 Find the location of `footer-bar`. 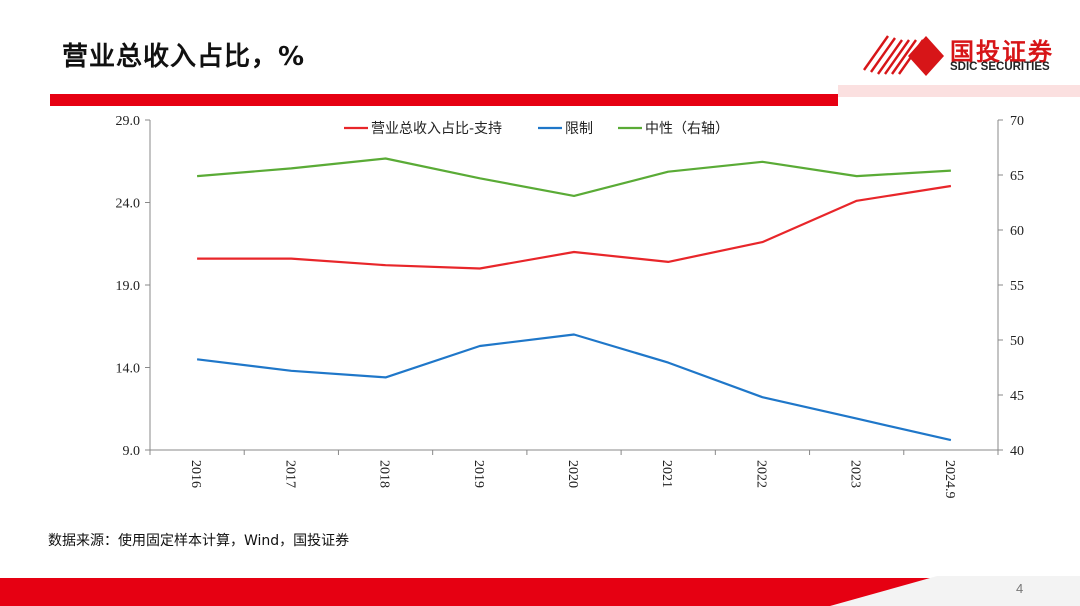

footer-bar is located at coordinates (540, 591).